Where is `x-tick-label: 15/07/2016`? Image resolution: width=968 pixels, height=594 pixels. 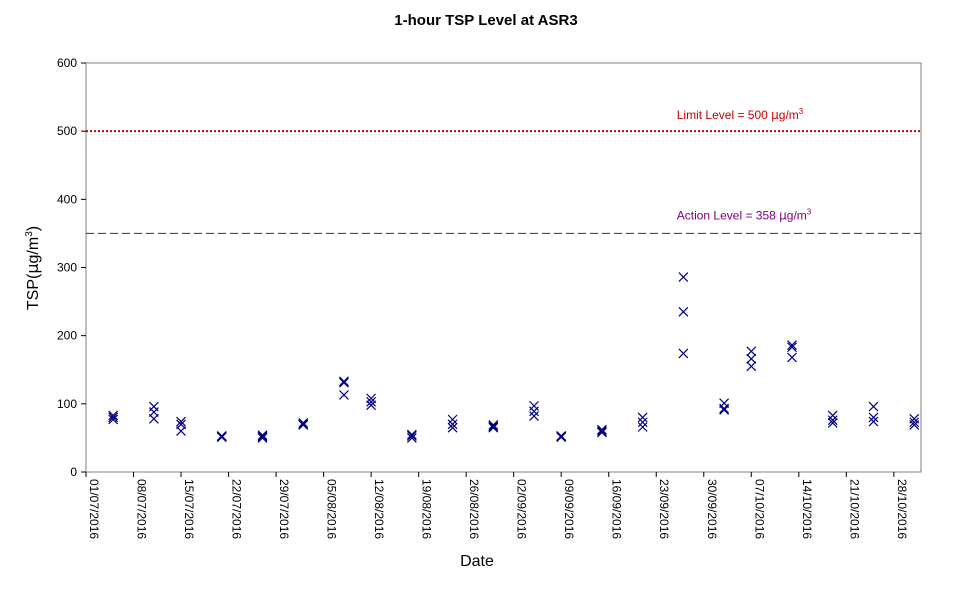
x-tick-label: 15/07/2016 is located at coordinates (189, 509).